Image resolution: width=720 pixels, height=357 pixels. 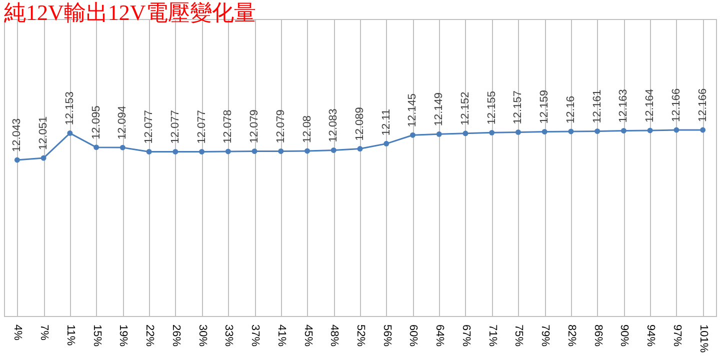 I want to click on x-tick-label: 22%, so click(x=150, y=335).